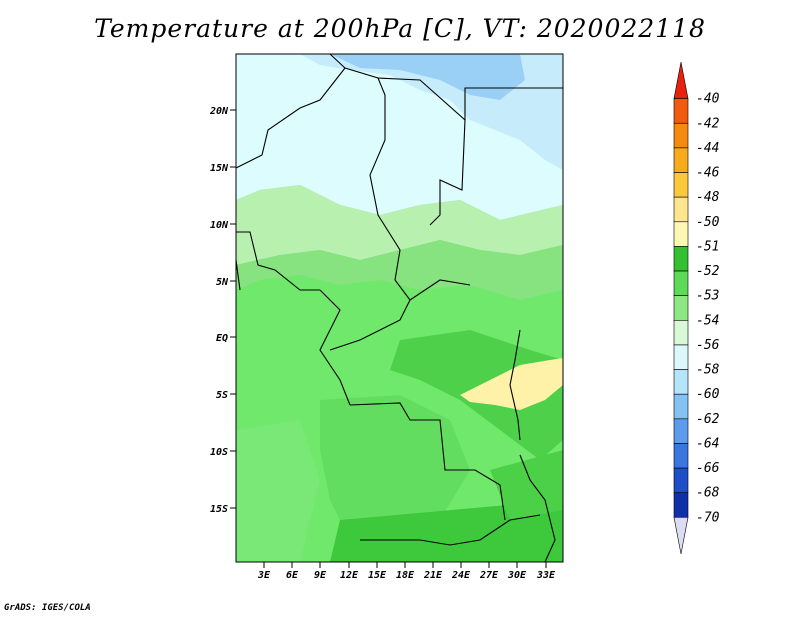 The height and width of the screenshot is (618, 800). Describe the element at coordinates (708, 468) in the screenshot. I see `colorbar-label: -66` at that location.